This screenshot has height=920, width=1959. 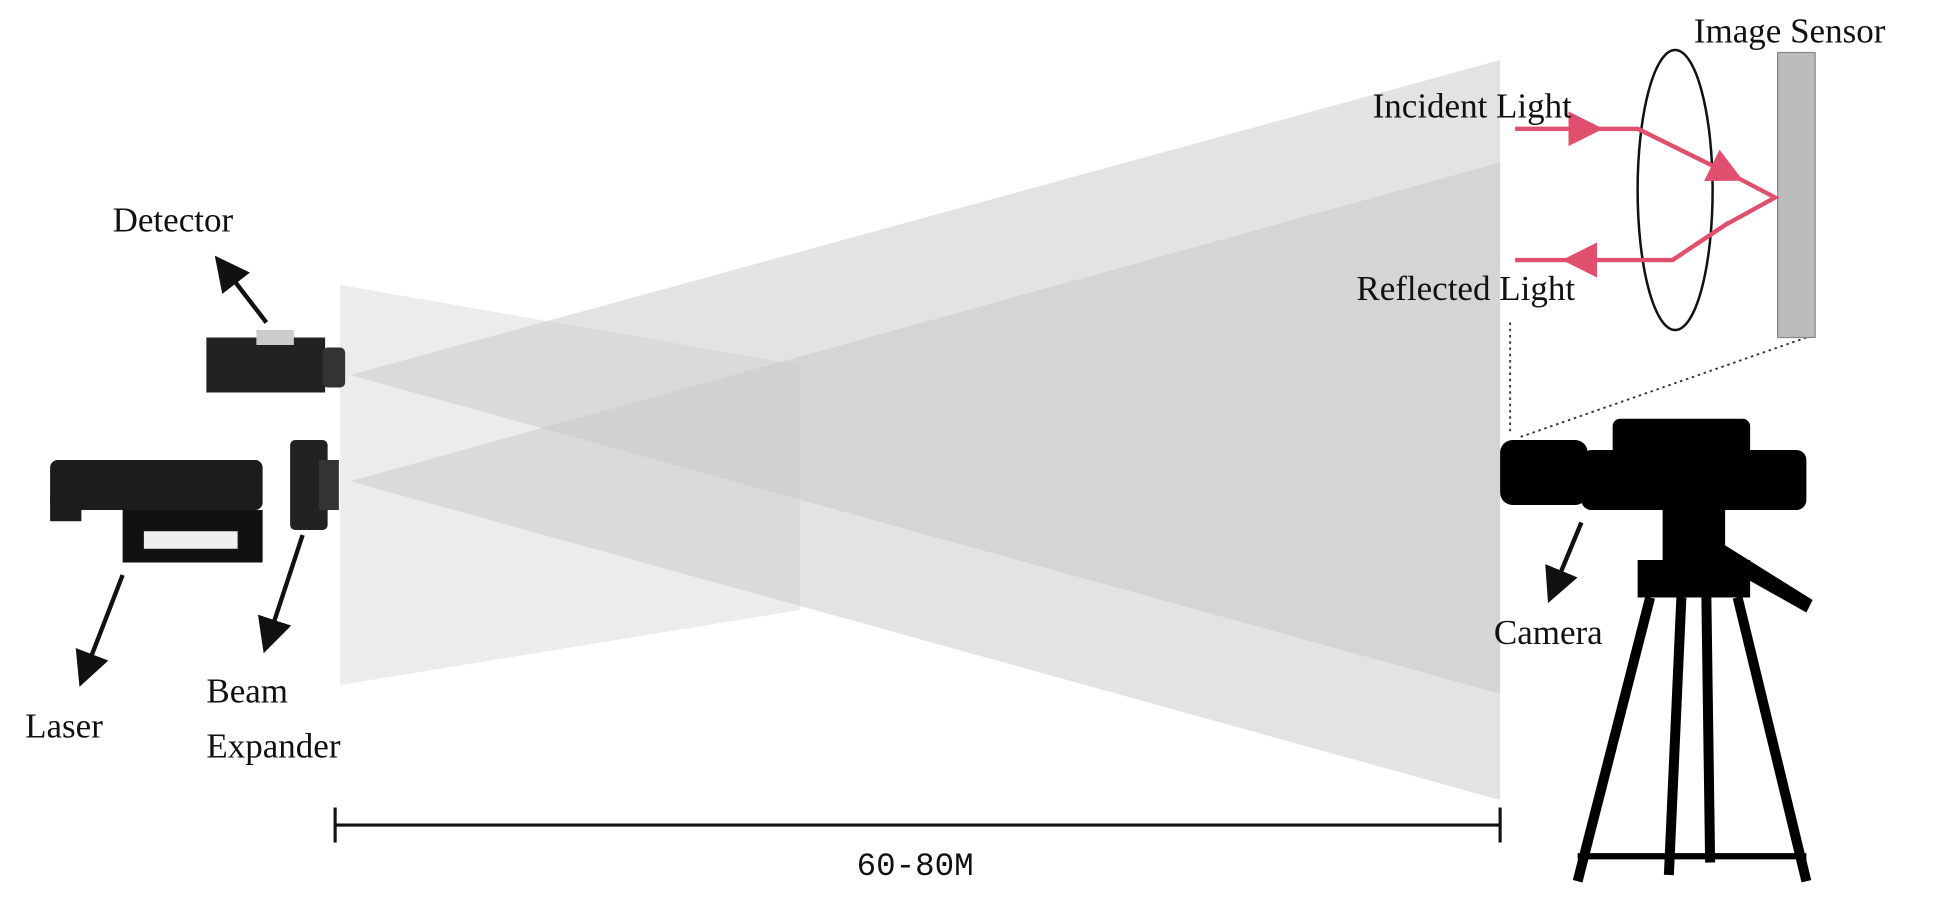 What do you see at coordinates (1465, 288) in the screenshot?
I see `label: Reflected Light` at bounding box center [1465, 288].